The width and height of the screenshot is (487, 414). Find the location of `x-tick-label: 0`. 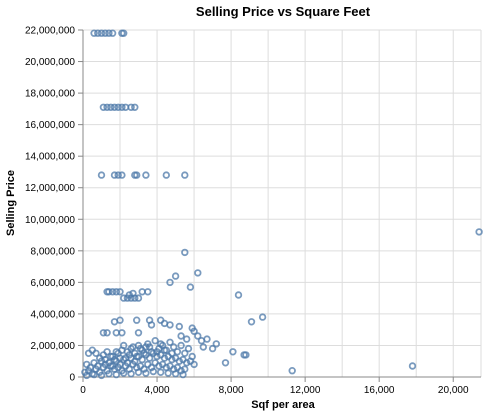

x-tick-label: 0 is located at coordinates (83, 390).